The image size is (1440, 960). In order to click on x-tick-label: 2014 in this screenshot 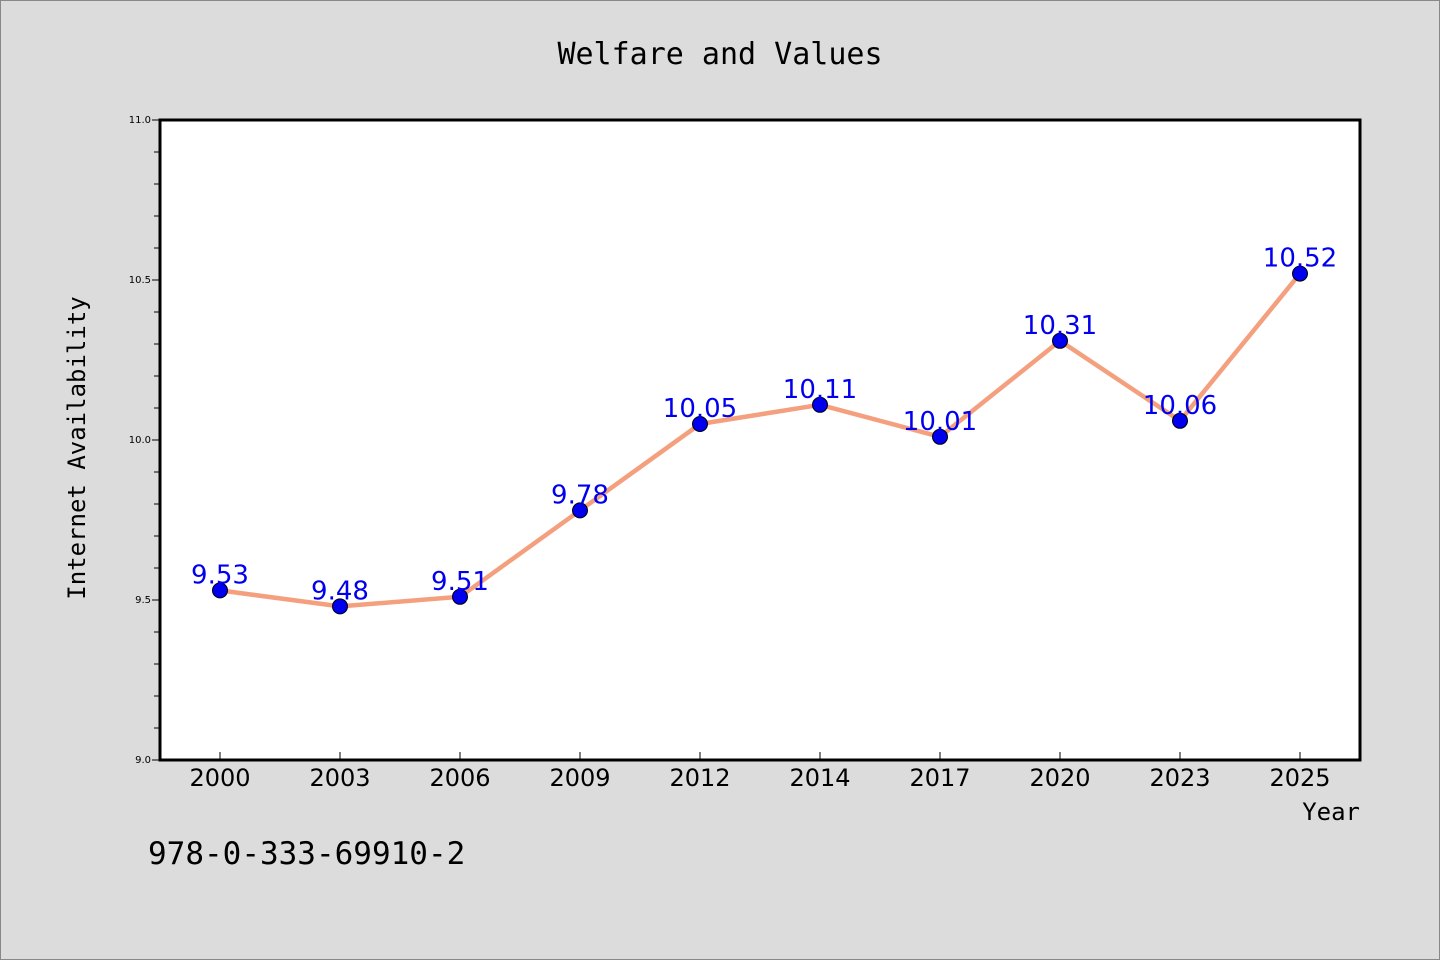, I will do `click(819, 778)`.